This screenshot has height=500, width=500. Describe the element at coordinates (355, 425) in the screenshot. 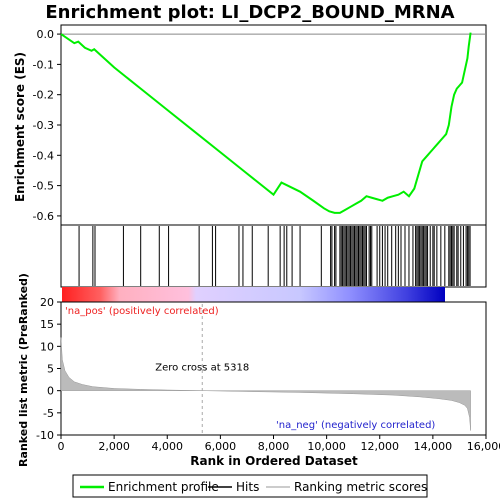

I see `neg-label: 'na_neg' (negatively correlated)` at that location.